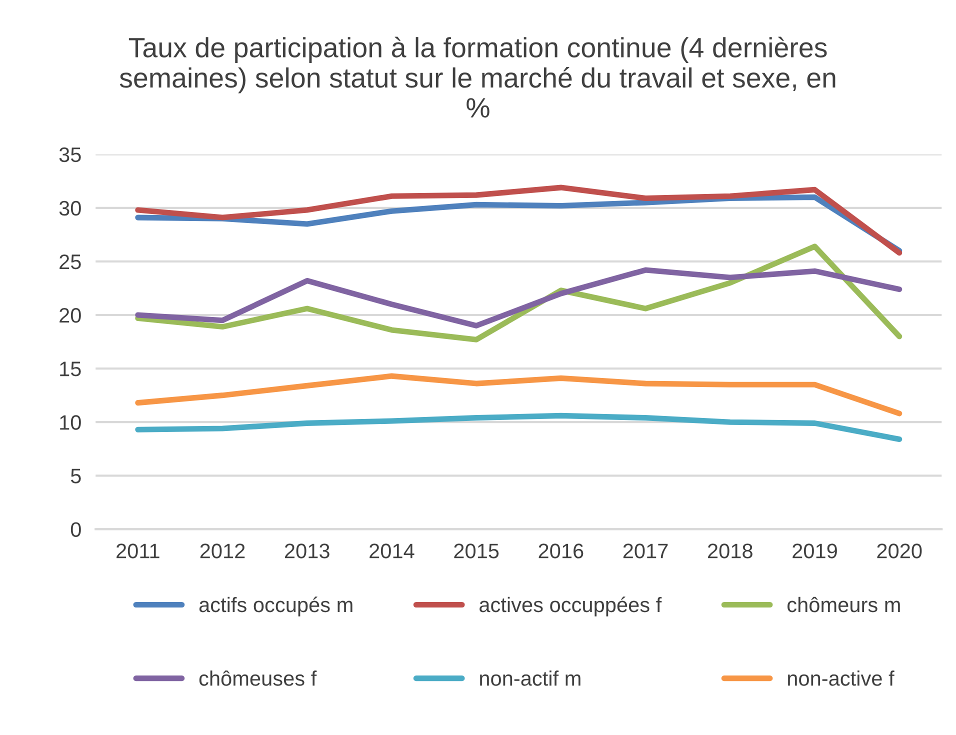  I want to click on legend-label: chômeuses f, so click(258, 678).